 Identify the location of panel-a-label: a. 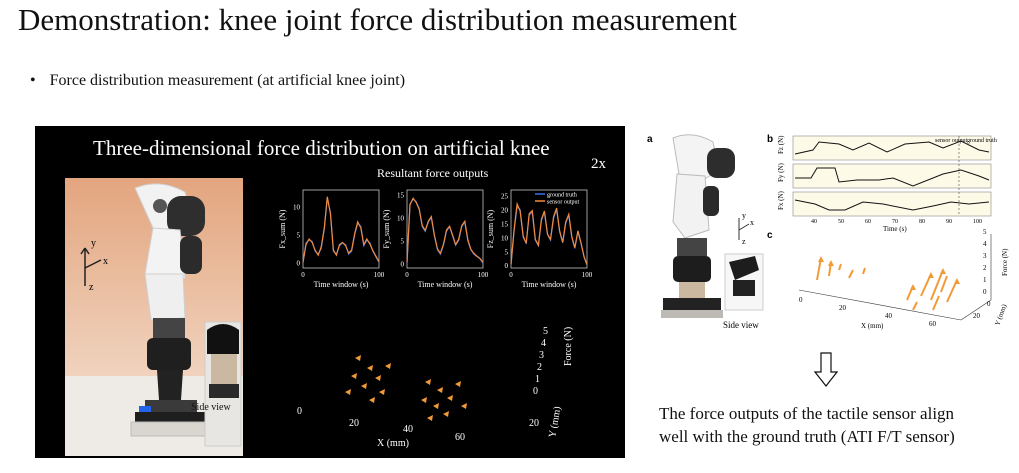
(650, 139).